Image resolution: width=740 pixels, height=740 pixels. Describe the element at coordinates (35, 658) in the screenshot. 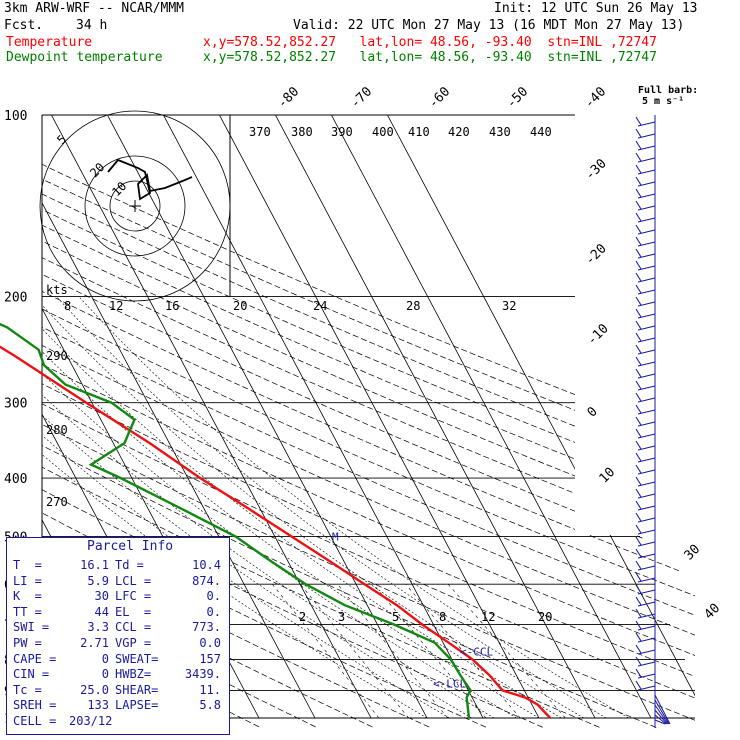

I see `parcel-info-cell: CAPE =` at that location.